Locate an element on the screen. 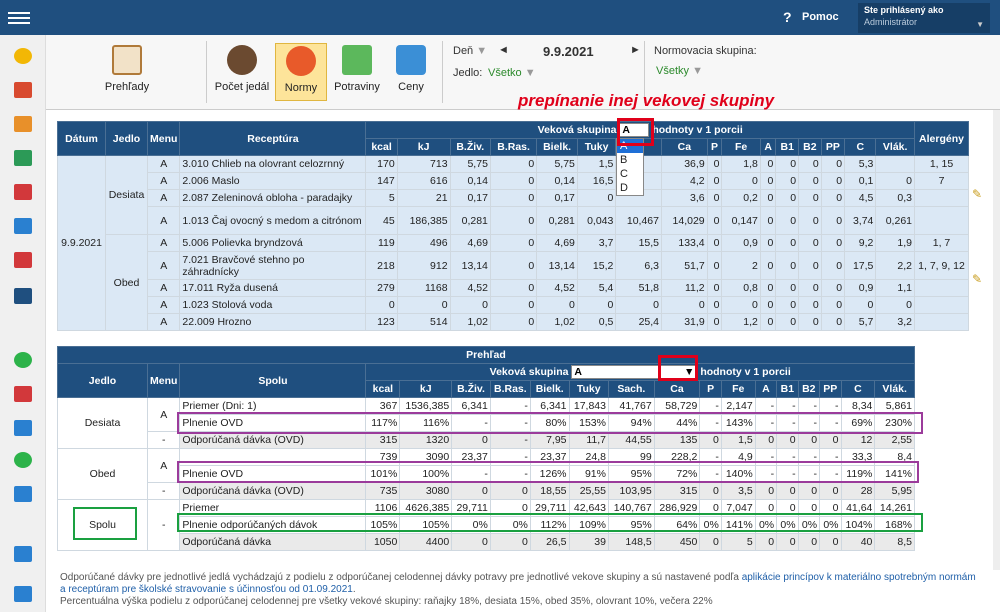 Image resolution: width=1000 pixels, height=612 pixels. check-icon is located at coordinates (23, 360).